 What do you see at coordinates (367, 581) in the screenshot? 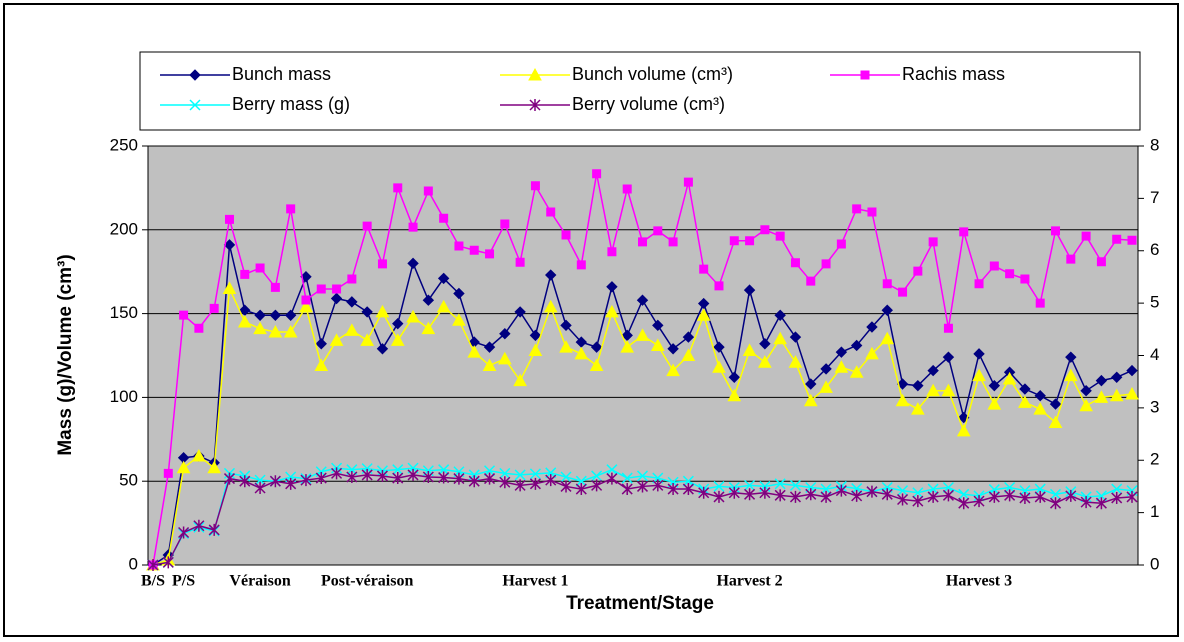
I see `x-tick-label: Post-véraison` at bounding box center [367, 581].